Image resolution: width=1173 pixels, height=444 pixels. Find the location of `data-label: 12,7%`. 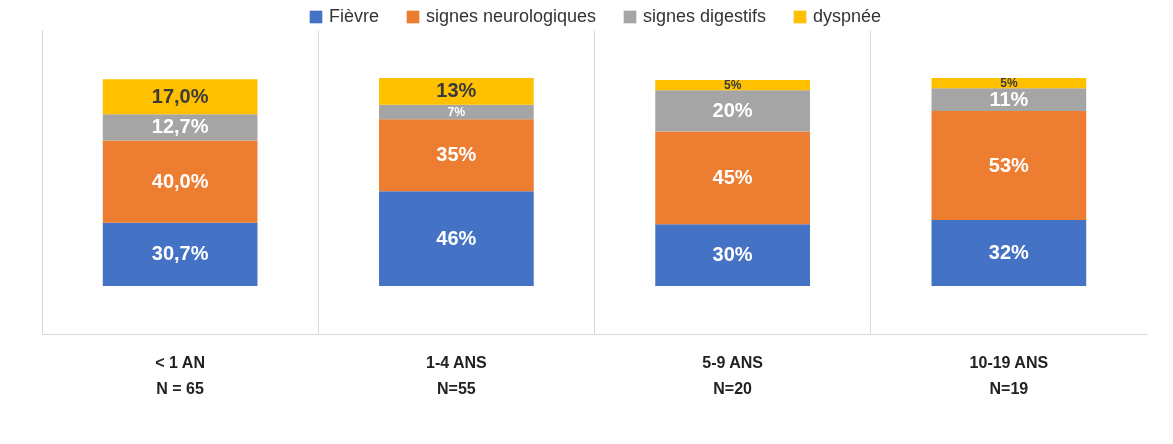

data-label: 12,7% is located at coordinates (180, 126).